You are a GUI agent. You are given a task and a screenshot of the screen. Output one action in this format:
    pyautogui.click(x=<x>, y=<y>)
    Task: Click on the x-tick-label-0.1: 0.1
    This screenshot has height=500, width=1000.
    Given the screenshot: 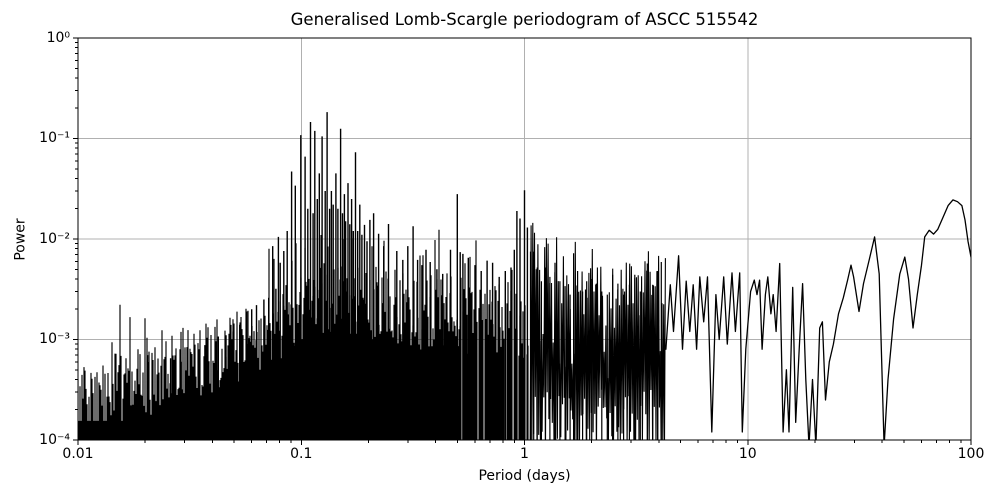 What is the action you would take?
    pyautogui.click(x=301, y=454)
    